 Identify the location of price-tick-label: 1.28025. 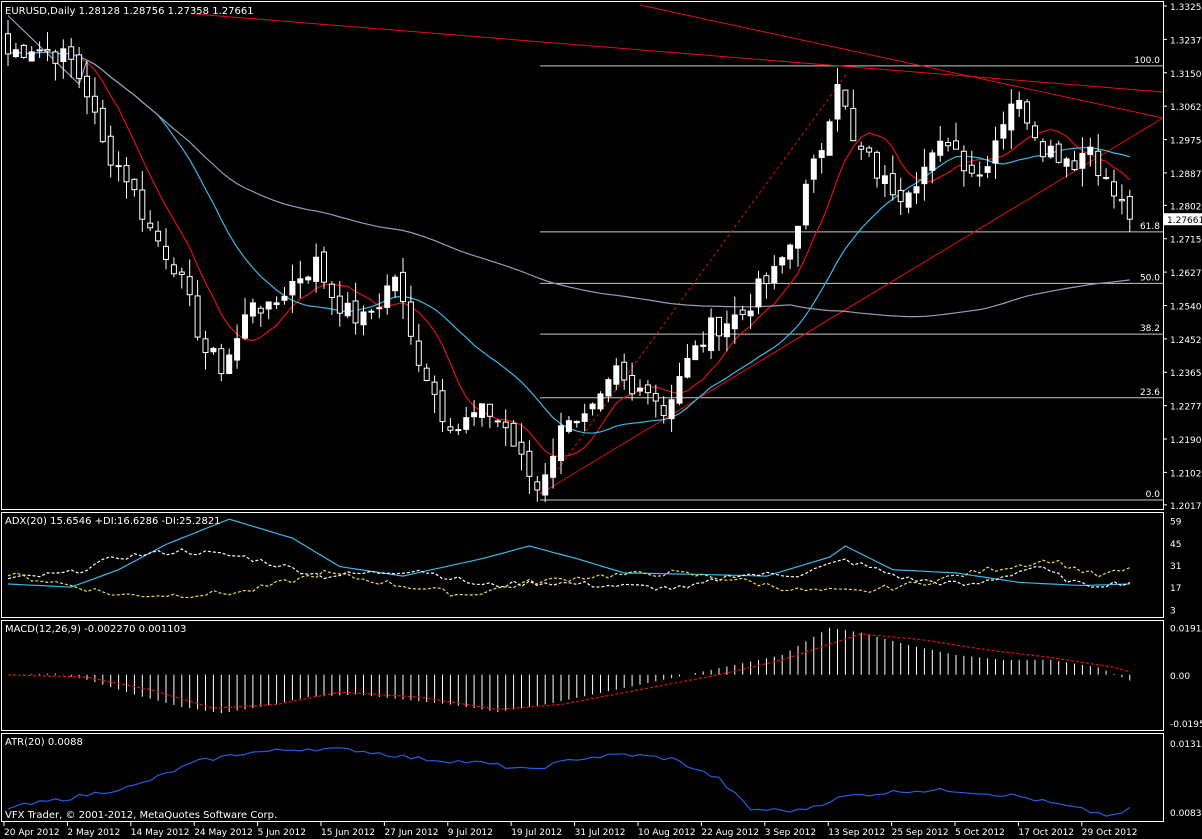
(1186, 207).